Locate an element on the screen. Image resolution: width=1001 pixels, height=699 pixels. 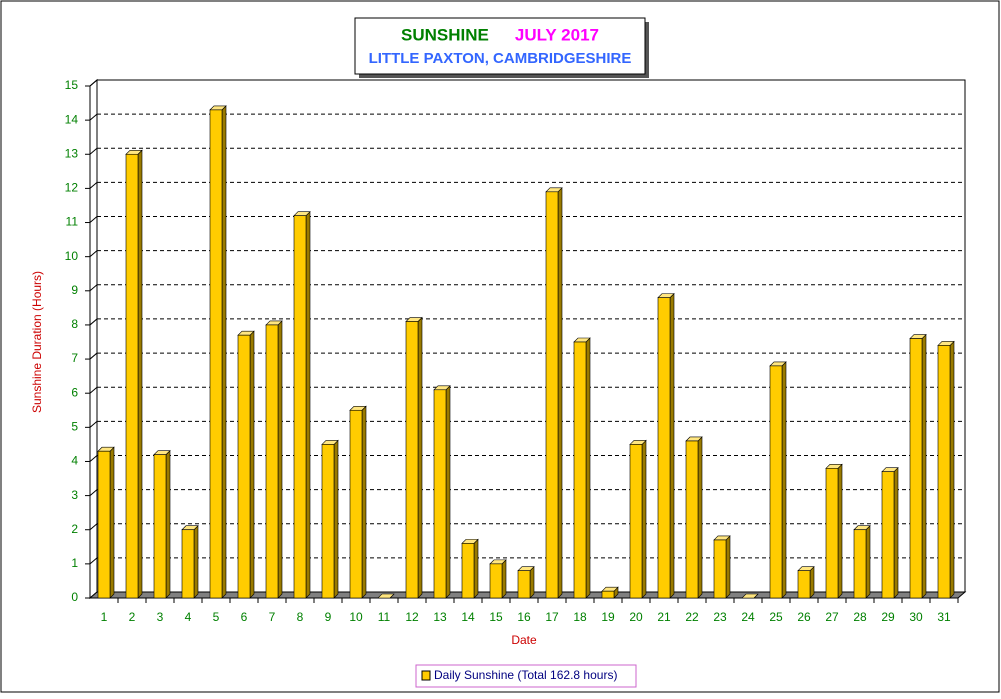
x-tick-label: 20 is located at coordinates (636, 617).